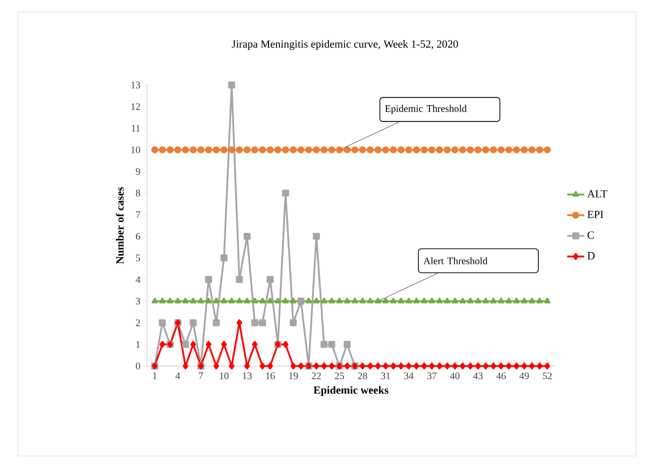  I want to click on legend-label: ALT, so click(597, 194).